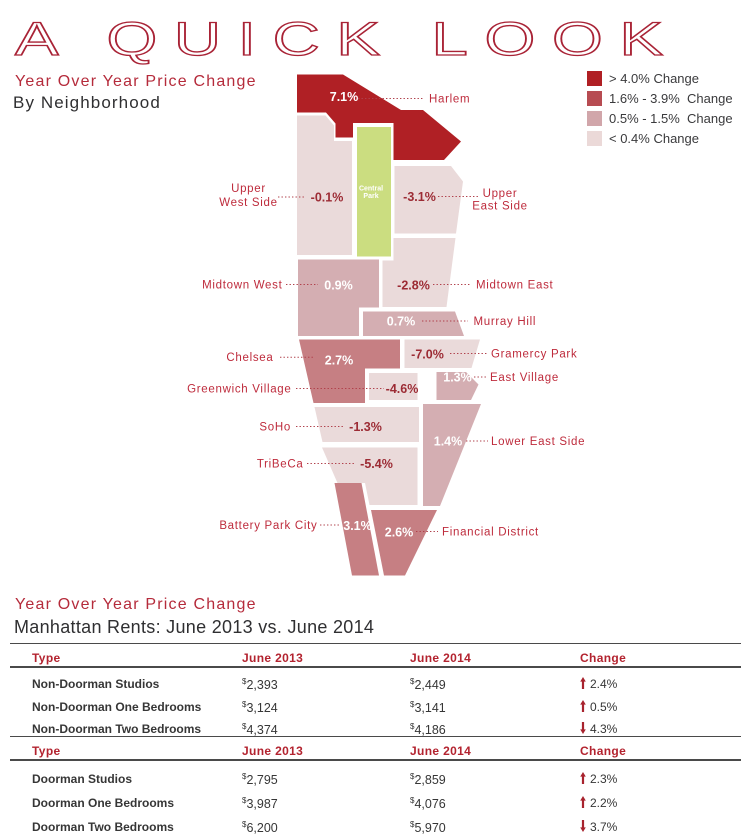 The height and width of the screenshot is (839, 750). What do you see at coordinates (457, 378) in the screenshot?
I see `svg-text: 1.3%` at bounding box center [457, 378].